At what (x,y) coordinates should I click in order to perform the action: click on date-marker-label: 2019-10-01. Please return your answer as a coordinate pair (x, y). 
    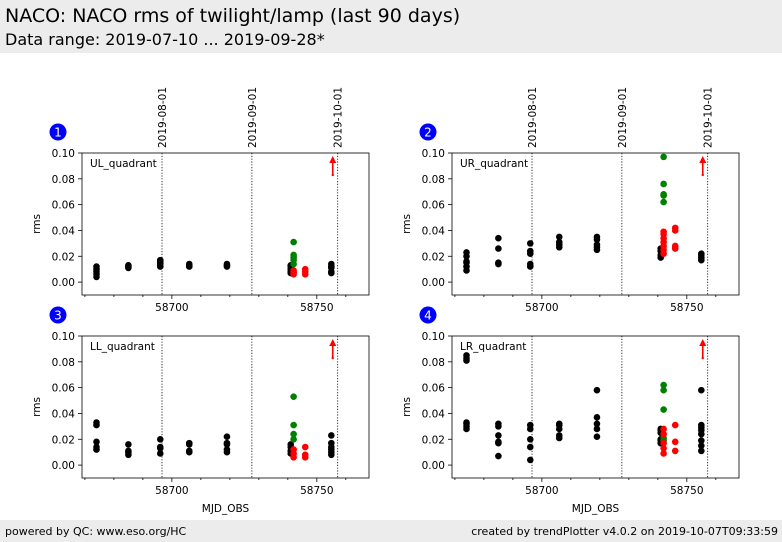
    Looking at the image, I should click on (709, 117).